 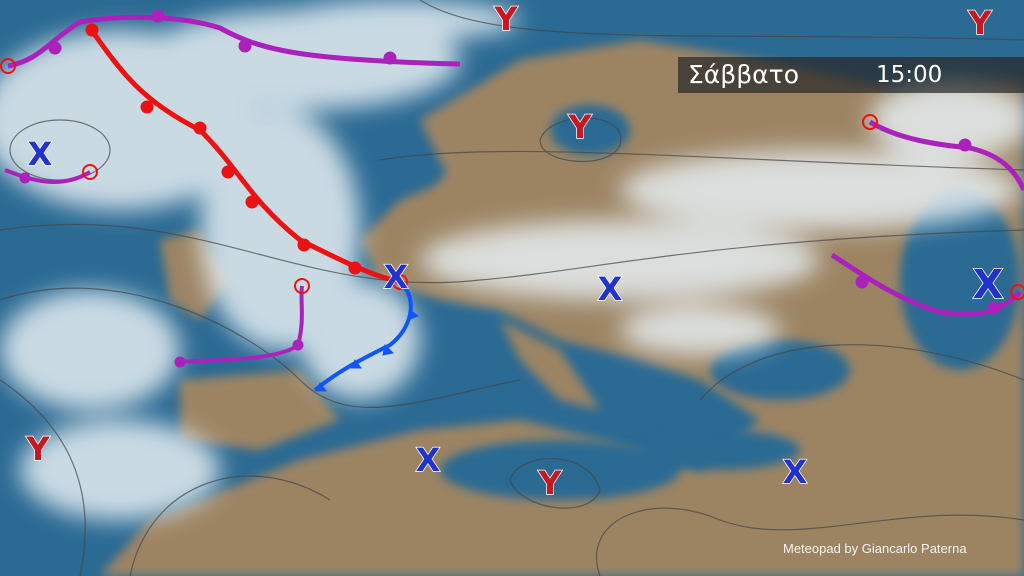 What do you see at coordinates (744, 74) in the screenshot?
I see `day-label: Σάββατο` at bounding box center [744, 74].